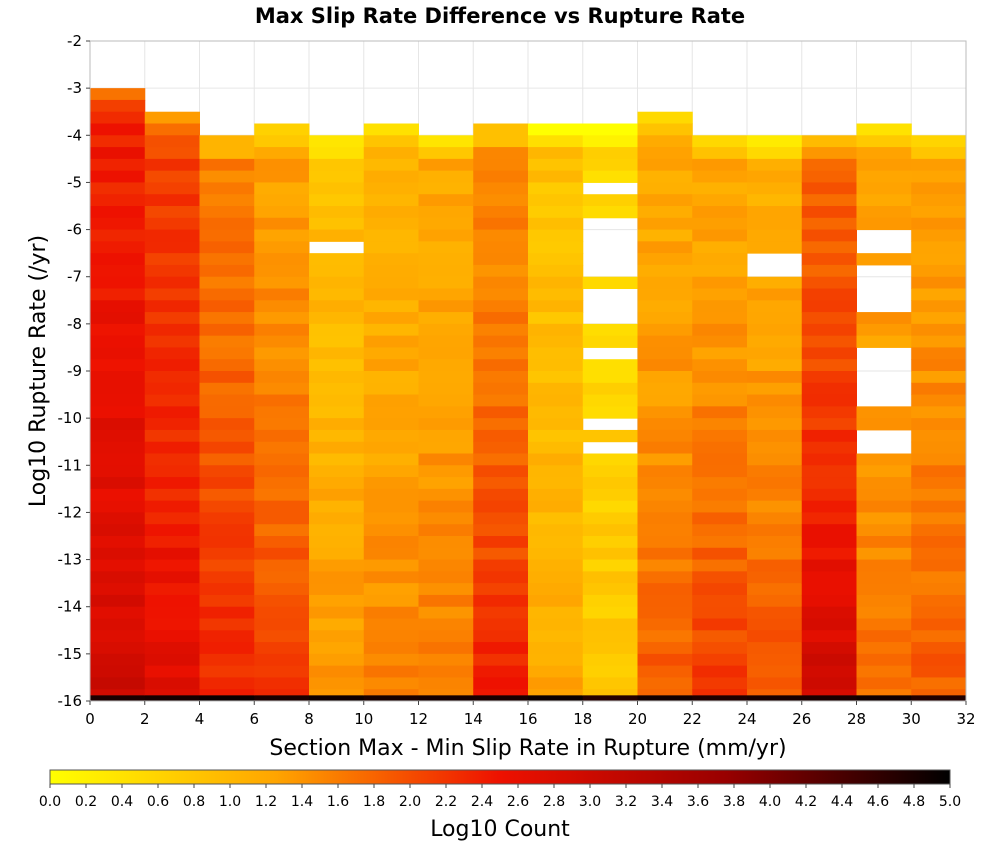  Describe the element at coordinates (692, 719) in the screenshot. I see `x-tick-label: 22` at that location.